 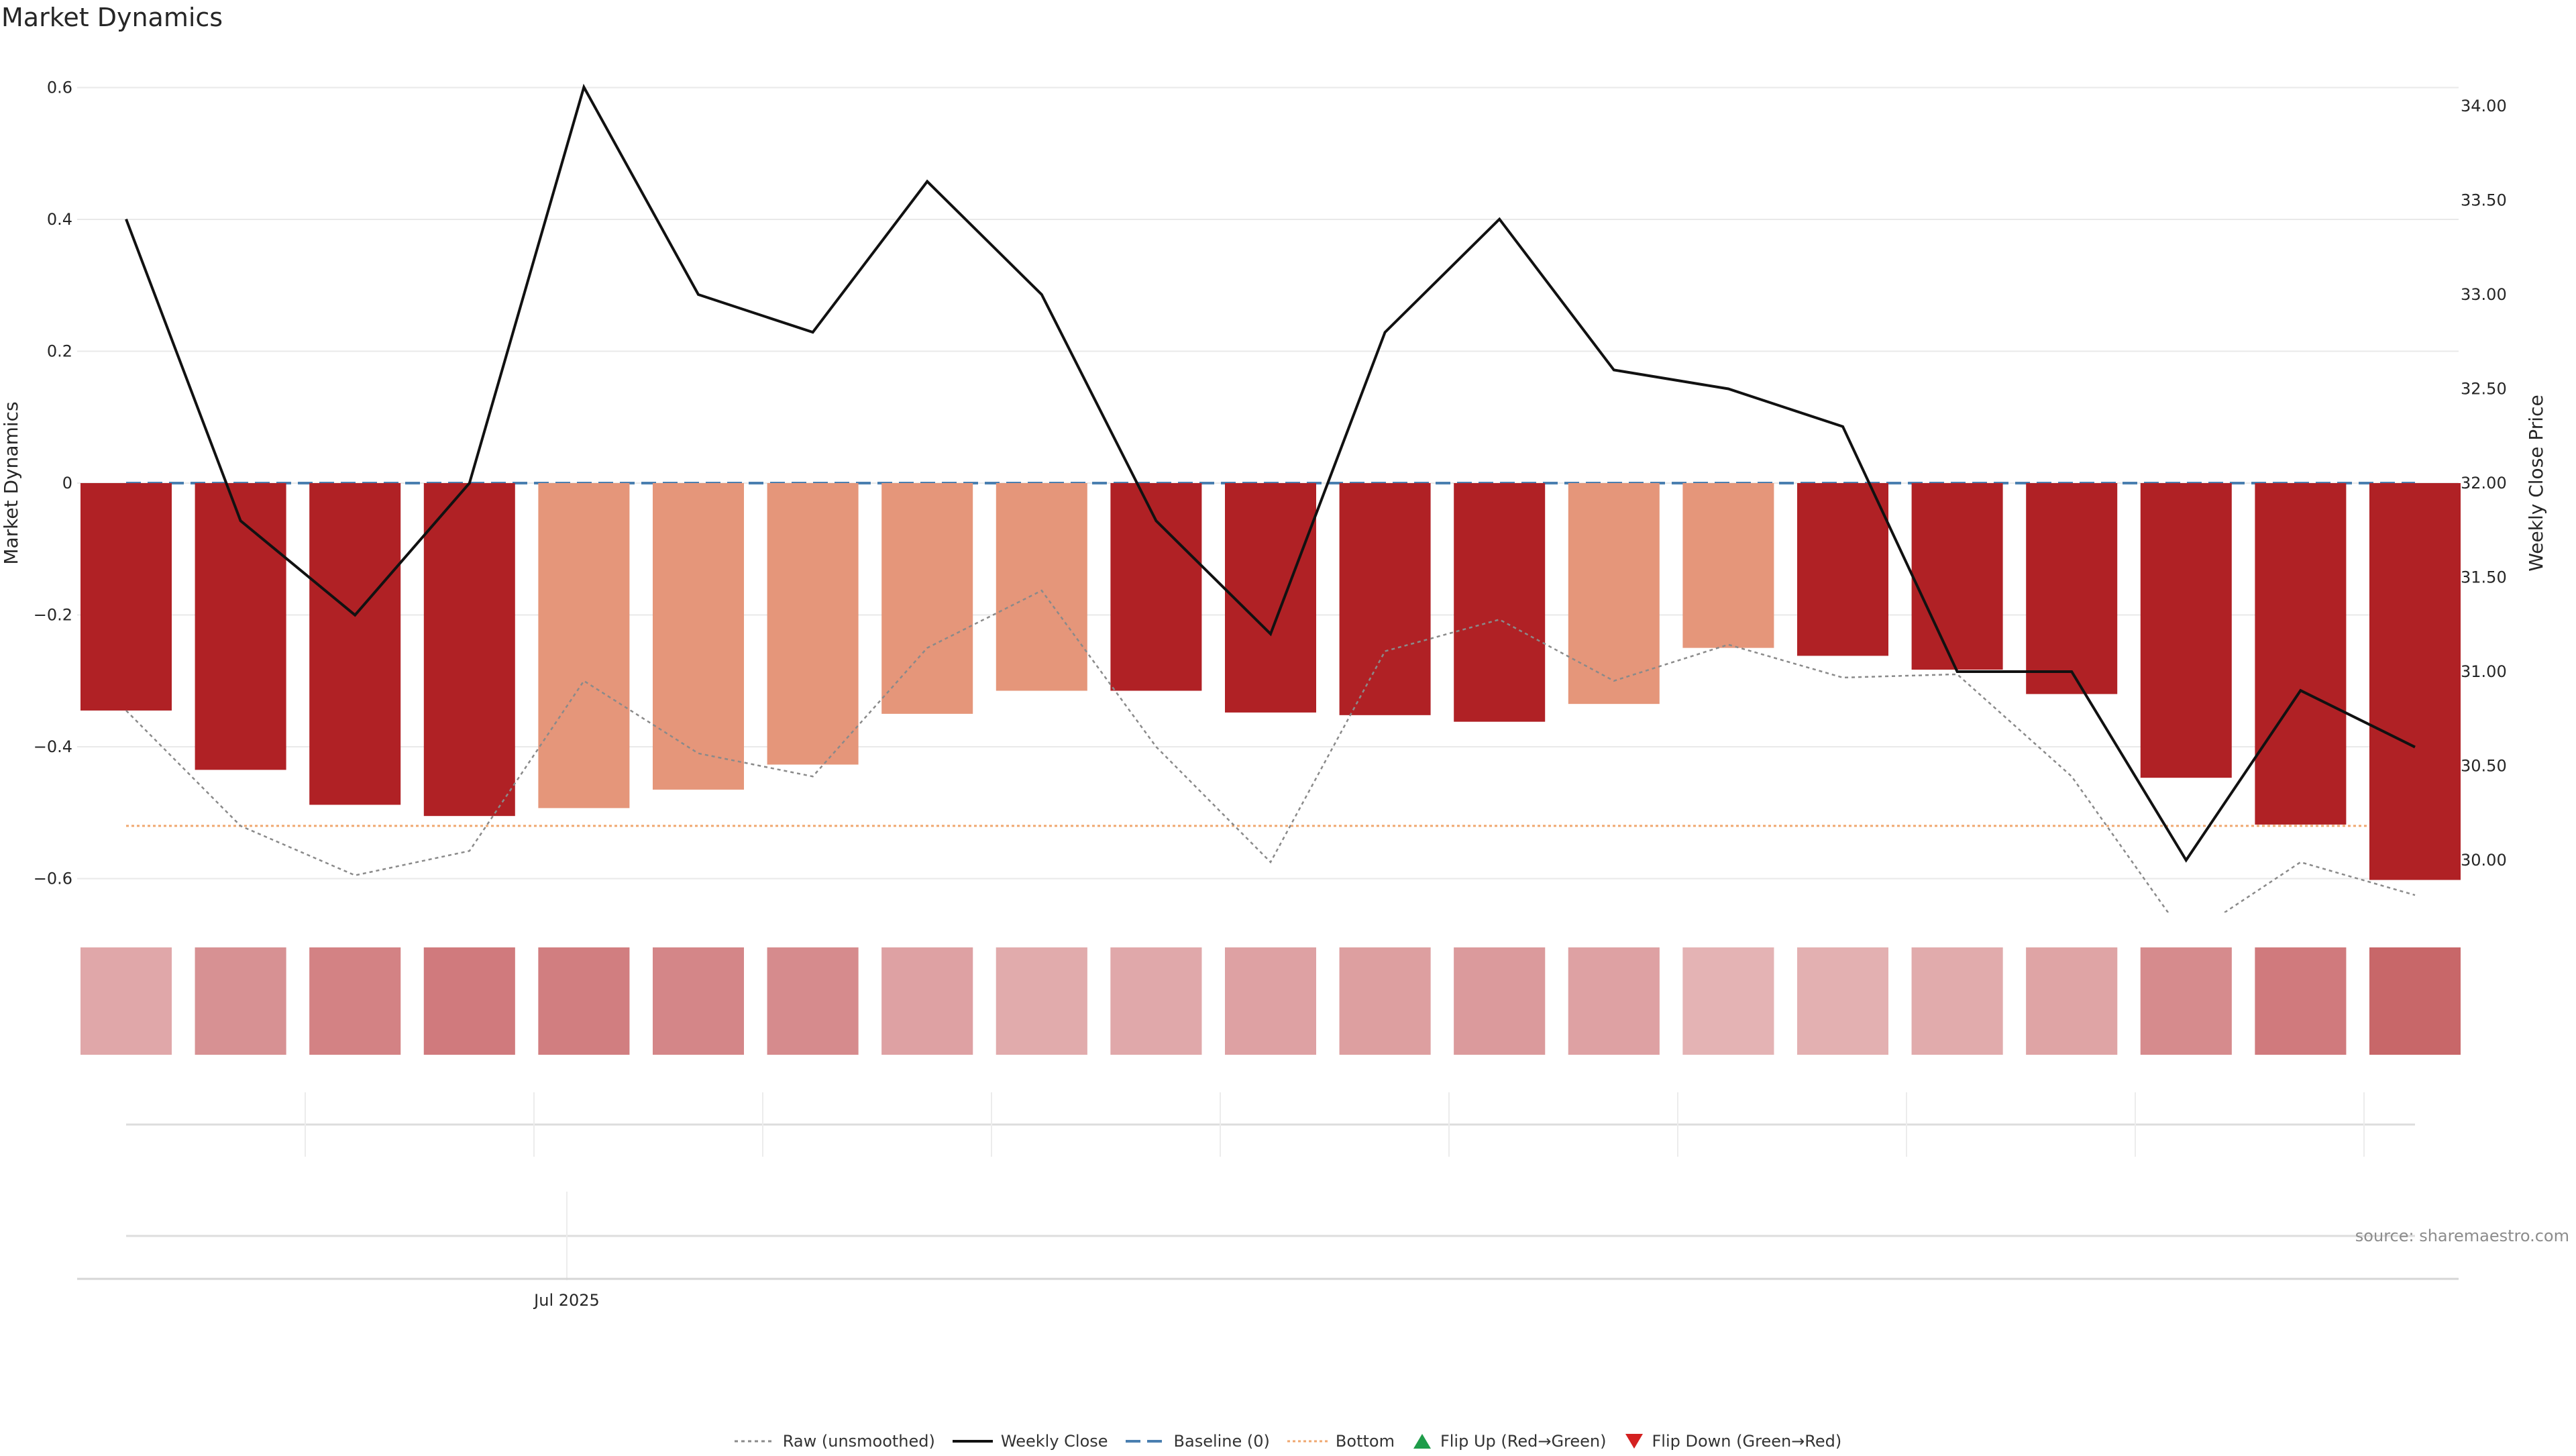 I want to click on legend-label-bottom: Bottom, so click(x=1365, y=1442).